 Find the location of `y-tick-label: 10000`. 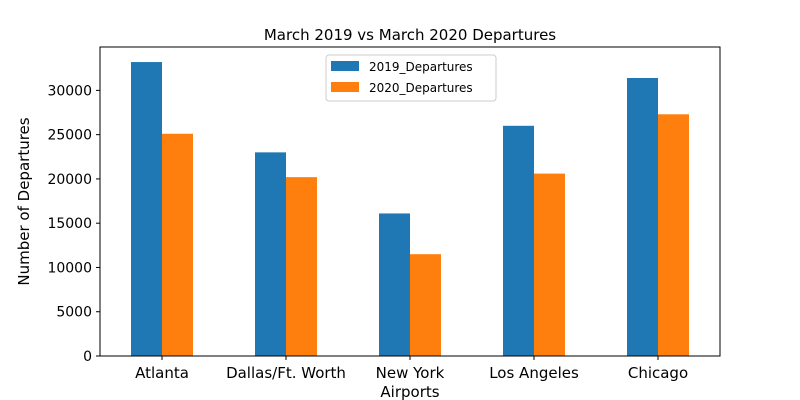

y-tick-label: 10000 is located at coordinates (69, 268).